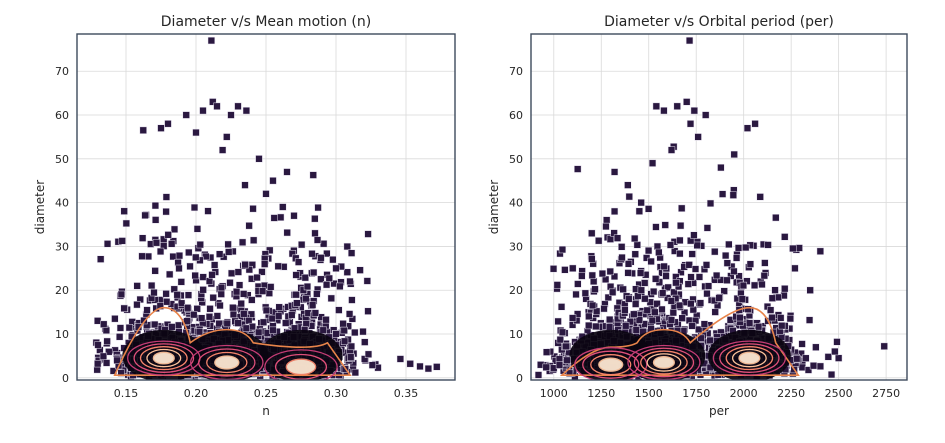 The width and height of the screenshot is (945, 443). I want to click on y-tick-label: 50, so click(516, 159).